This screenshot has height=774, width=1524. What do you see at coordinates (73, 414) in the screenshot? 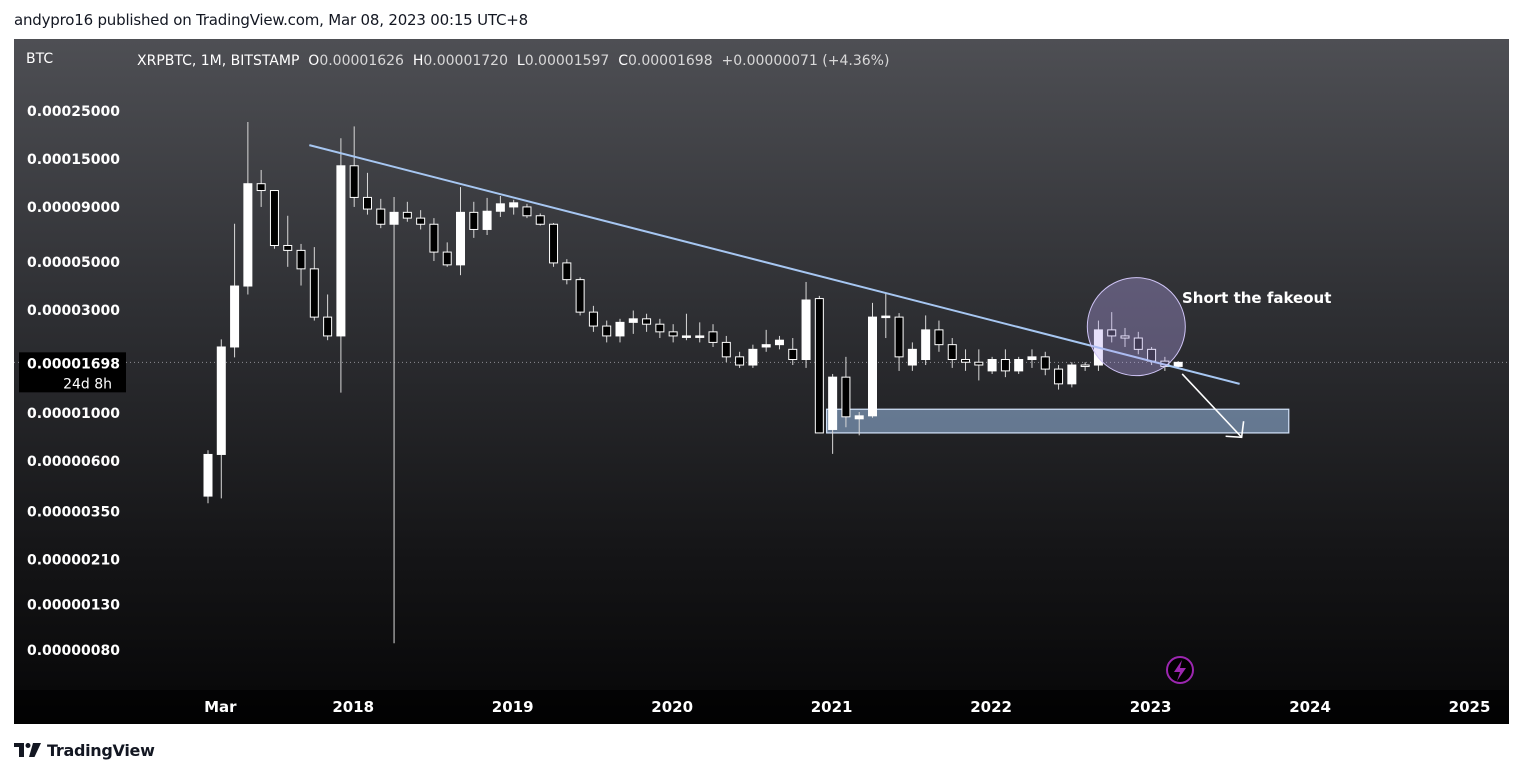
I see `y-tick-label: 0.00001000` at bounding box center [73, 414].